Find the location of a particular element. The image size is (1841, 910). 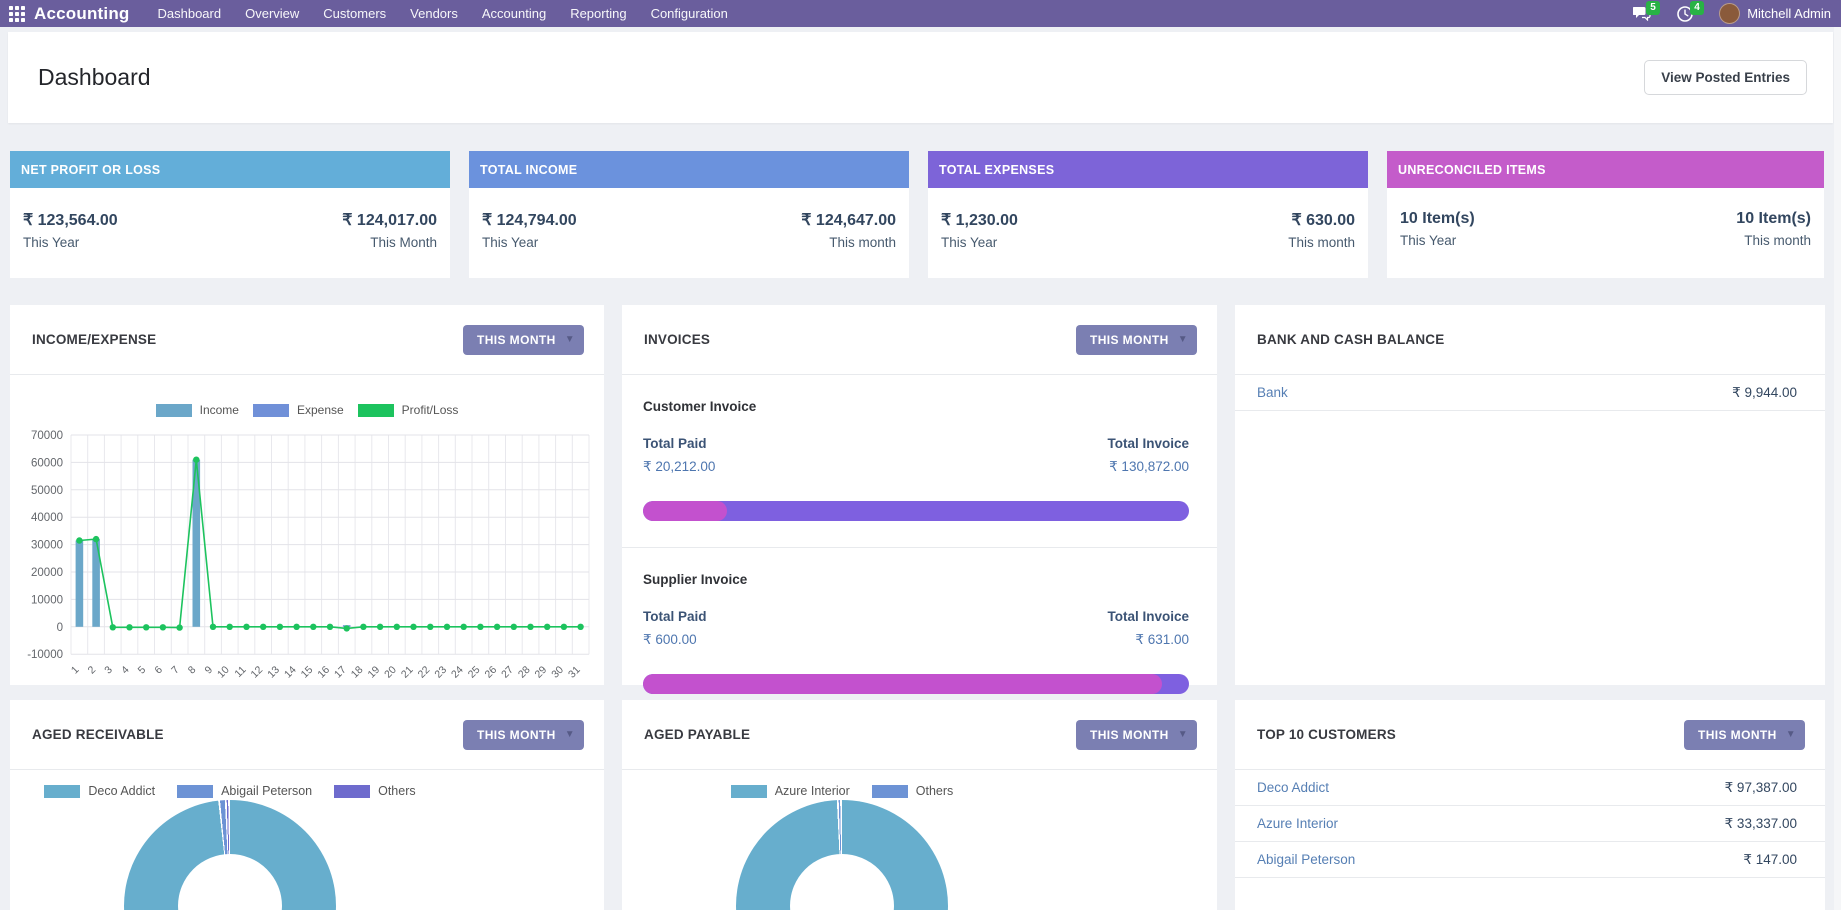

menu-item-dashboard: Dashboard is located at coordinates (189, 13).